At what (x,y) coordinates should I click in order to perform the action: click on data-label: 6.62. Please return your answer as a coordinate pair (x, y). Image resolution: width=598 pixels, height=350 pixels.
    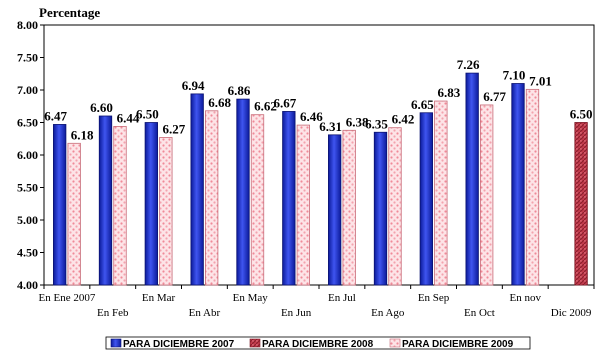
    Looking at the image, I should click on (265, 106).